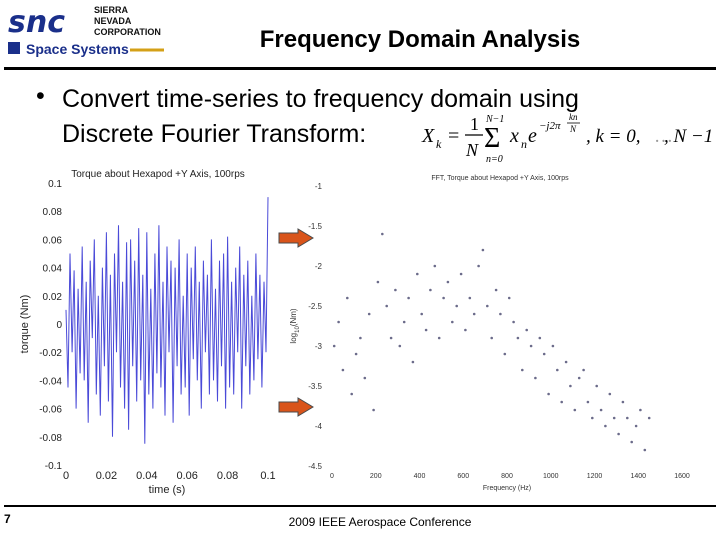  I want to click on y-tick-label: 0.08, so click(53, 212).